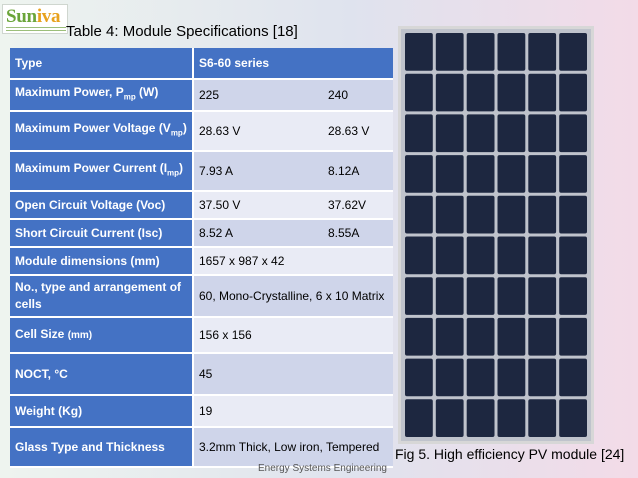 This screenshot has width=638, height=478. I want to click on row-value-2: 37.62V, so click(358, 205).